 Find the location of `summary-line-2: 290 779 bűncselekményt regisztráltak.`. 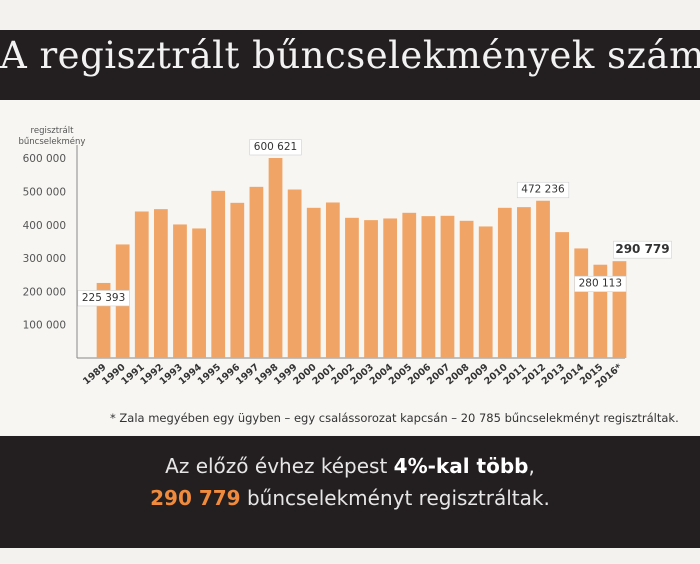

summary-line-2: 290 779 bűncselekményt regisztráltak. is located at coordinates (350, 498).